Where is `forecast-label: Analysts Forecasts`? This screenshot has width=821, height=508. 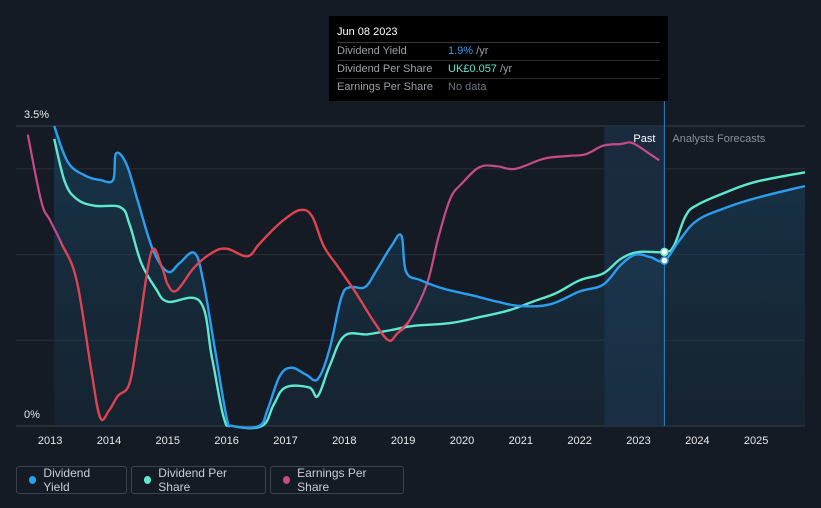 forecast-label: Analysts Forecasts is located at coordinates (718, 139).